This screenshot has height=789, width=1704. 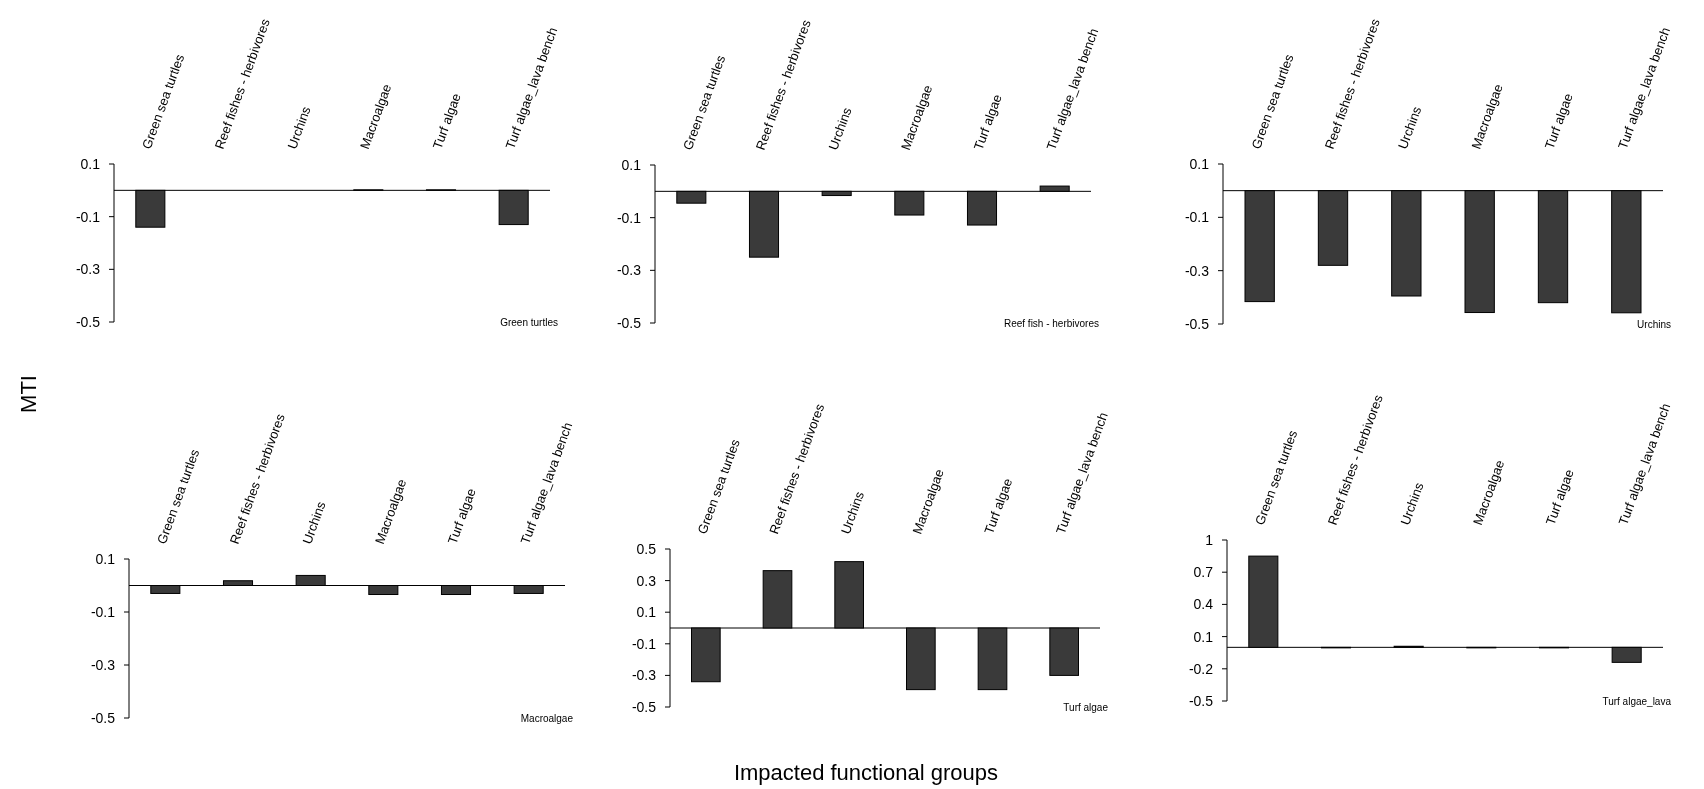 I want to click on text: Macroalgae, so click(x=547, y=718).